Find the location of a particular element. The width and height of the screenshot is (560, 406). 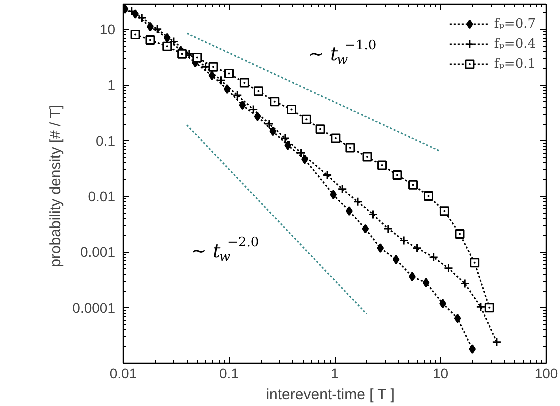

y-tick-label: 0.0001 is located at coordinates (94, 308).